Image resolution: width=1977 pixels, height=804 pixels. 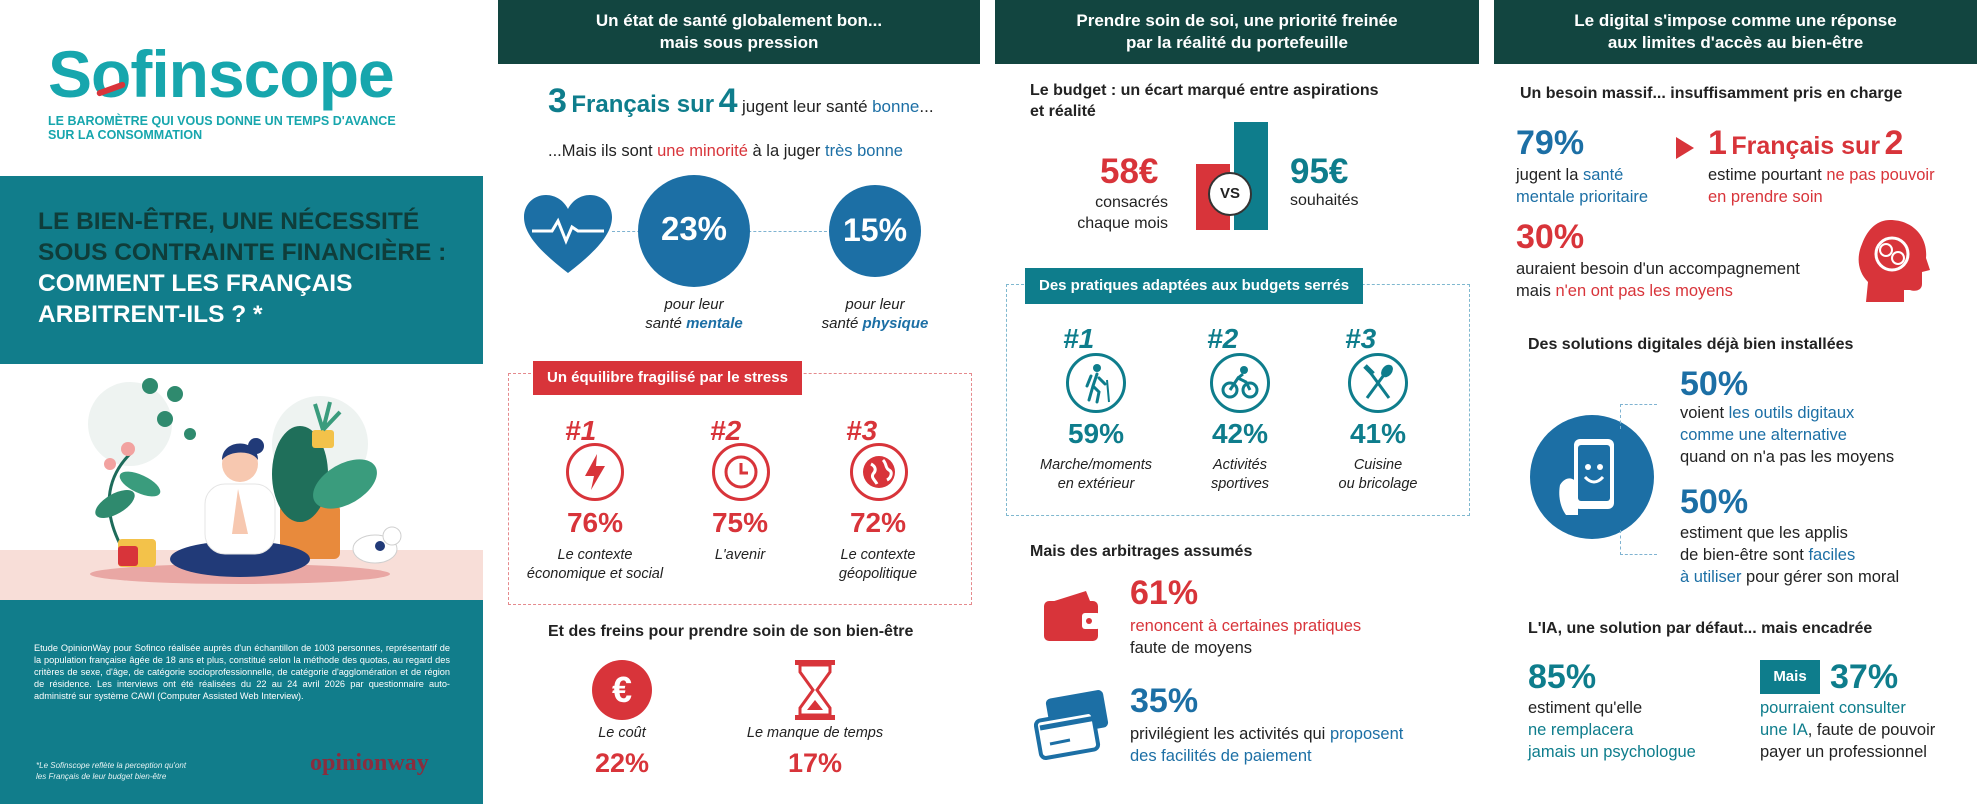 What do you see at coordinates (1764, 533) in the screenshot?
I see `digital-text-2-l1: estiment que les applis` at bounding box center [1764, 533].